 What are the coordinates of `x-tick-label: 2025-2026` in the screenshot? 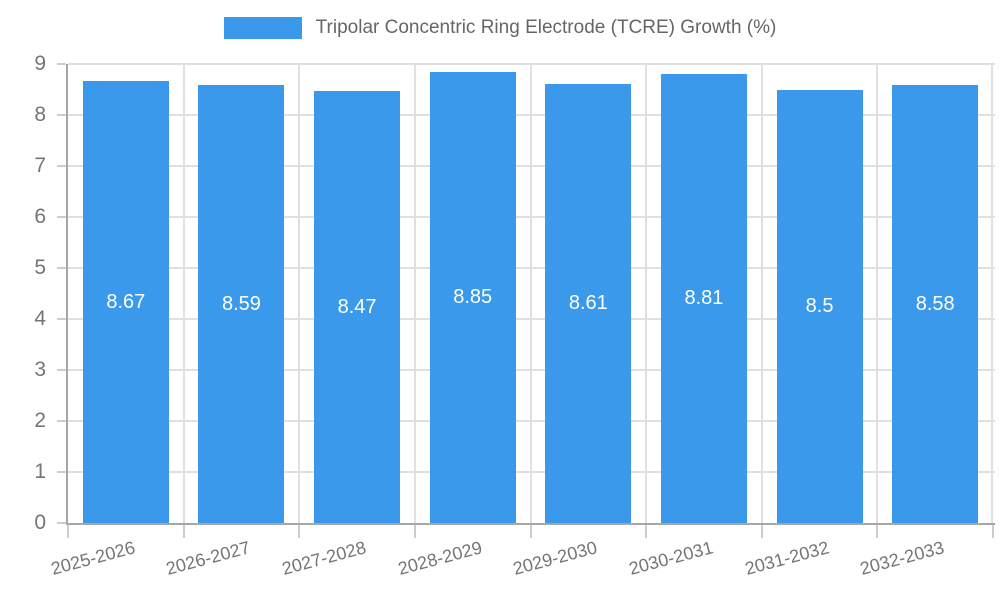 It's located at (92, 558).